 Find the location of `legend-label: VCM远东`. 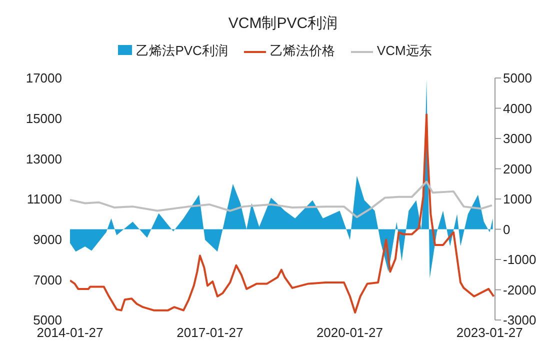

legend-label: VCM远东 is located at coordinates (404, 50).